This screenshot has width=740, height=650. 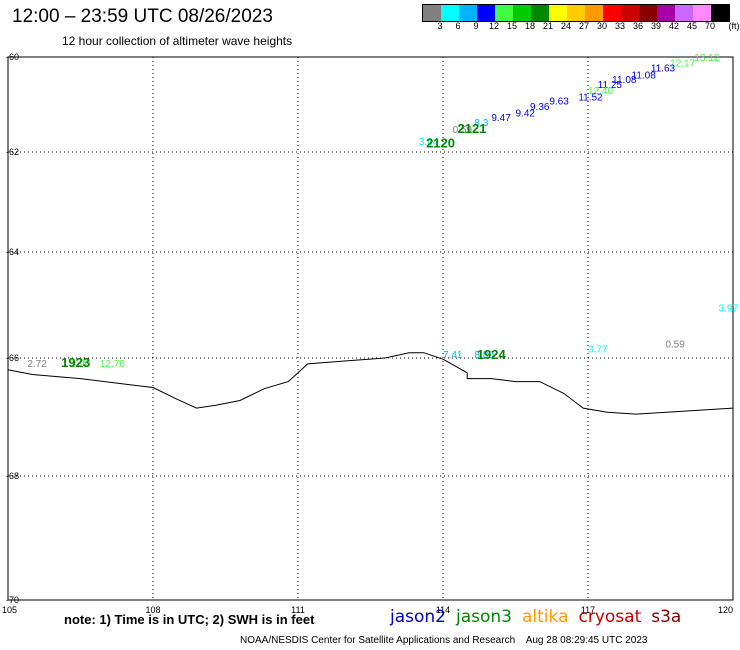 I want to click on pass-time-label: 1924, so click(x=492, y=354).